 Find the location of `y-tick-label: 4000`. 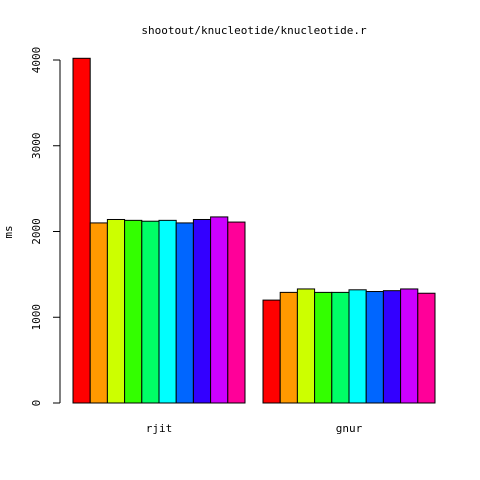

y-tick-label: 4000 is located at coordinates (36, 60).